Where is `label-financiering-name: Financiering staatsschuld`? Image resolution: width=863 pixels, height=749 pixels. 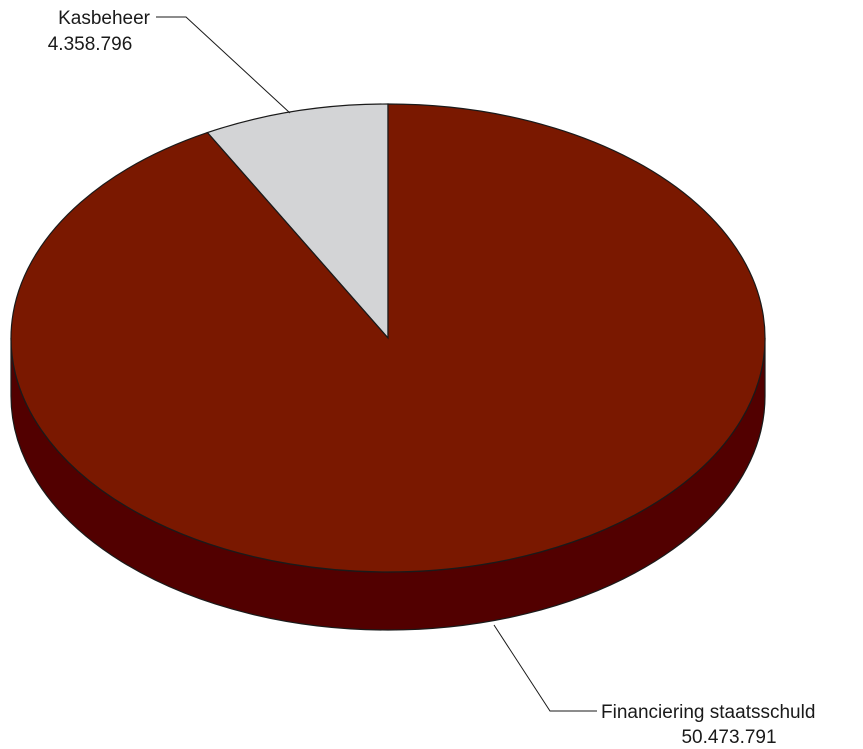 label-financiering-name: Financiering staatsschuld is located at coordinates (708, 712).